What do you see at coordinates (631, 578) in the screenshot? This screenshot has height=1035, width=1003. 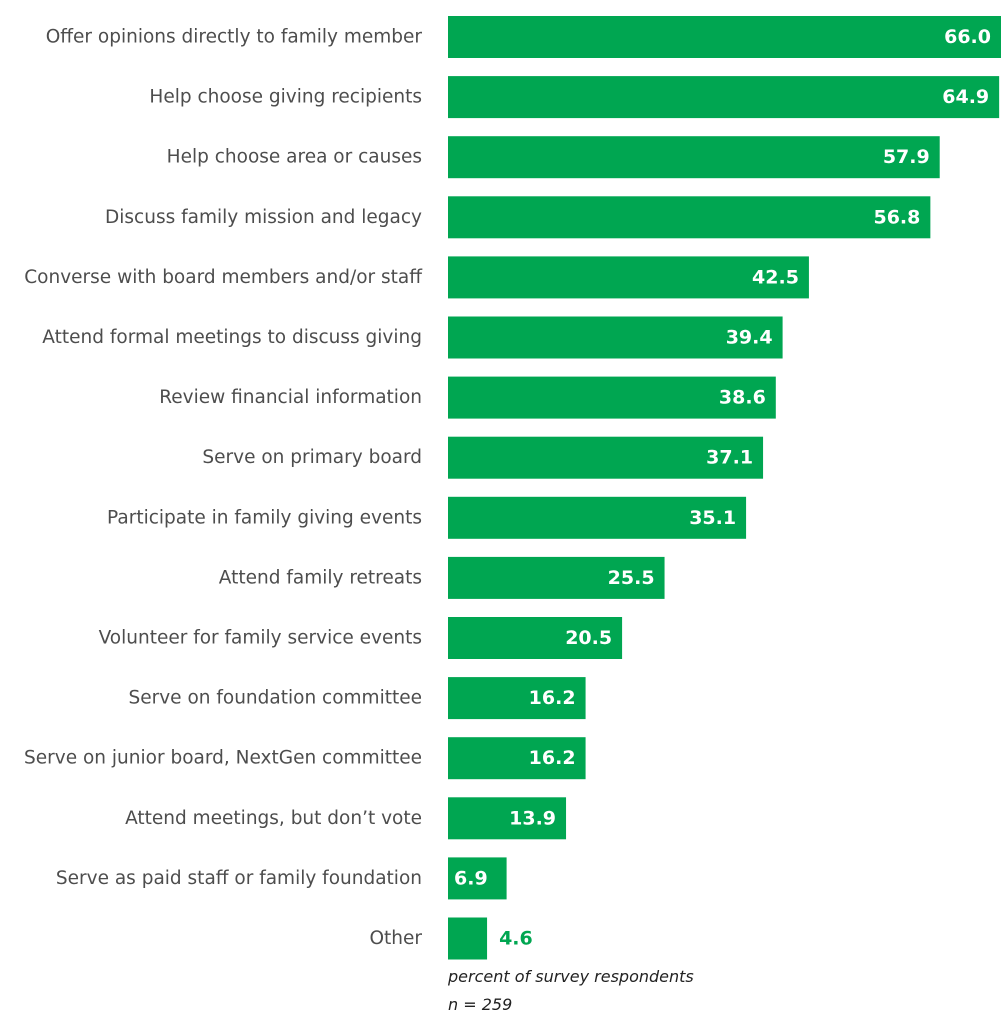 I see `value-label: 25.5` at bounding box center [631, 578].